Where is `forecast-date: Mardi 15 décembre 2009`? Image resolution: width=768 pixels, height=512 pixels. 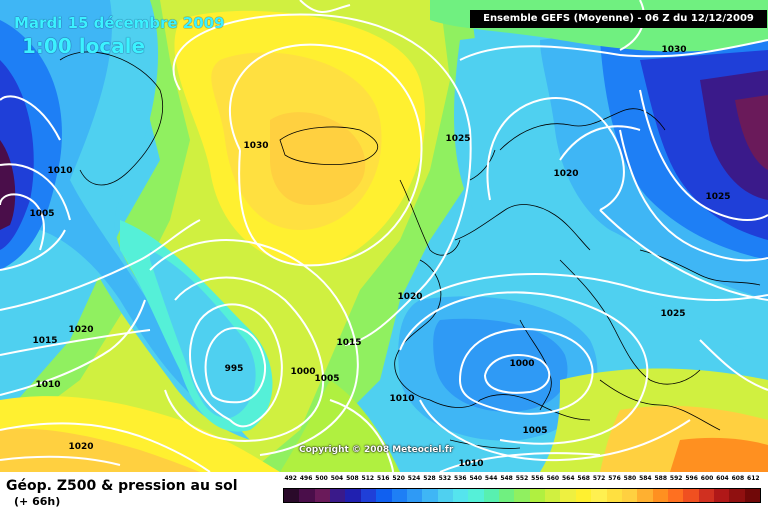 forecast-date: Mardi 15 décembre 2009 is located at coordinates (119, 23).